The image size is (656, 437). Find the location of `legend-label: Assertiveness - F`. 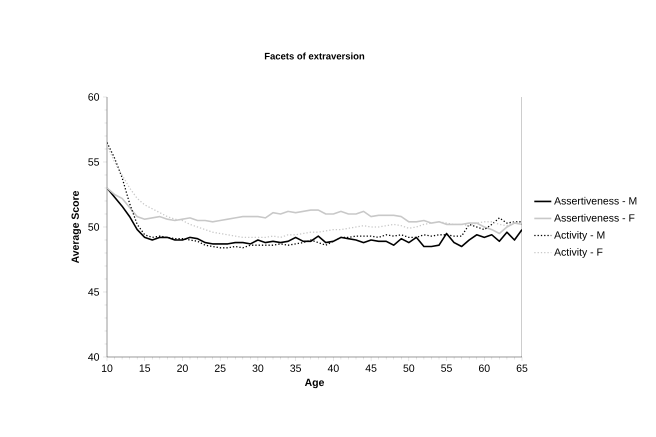

legend-label: Assertiveness - F is located at coordinates (594, 218).